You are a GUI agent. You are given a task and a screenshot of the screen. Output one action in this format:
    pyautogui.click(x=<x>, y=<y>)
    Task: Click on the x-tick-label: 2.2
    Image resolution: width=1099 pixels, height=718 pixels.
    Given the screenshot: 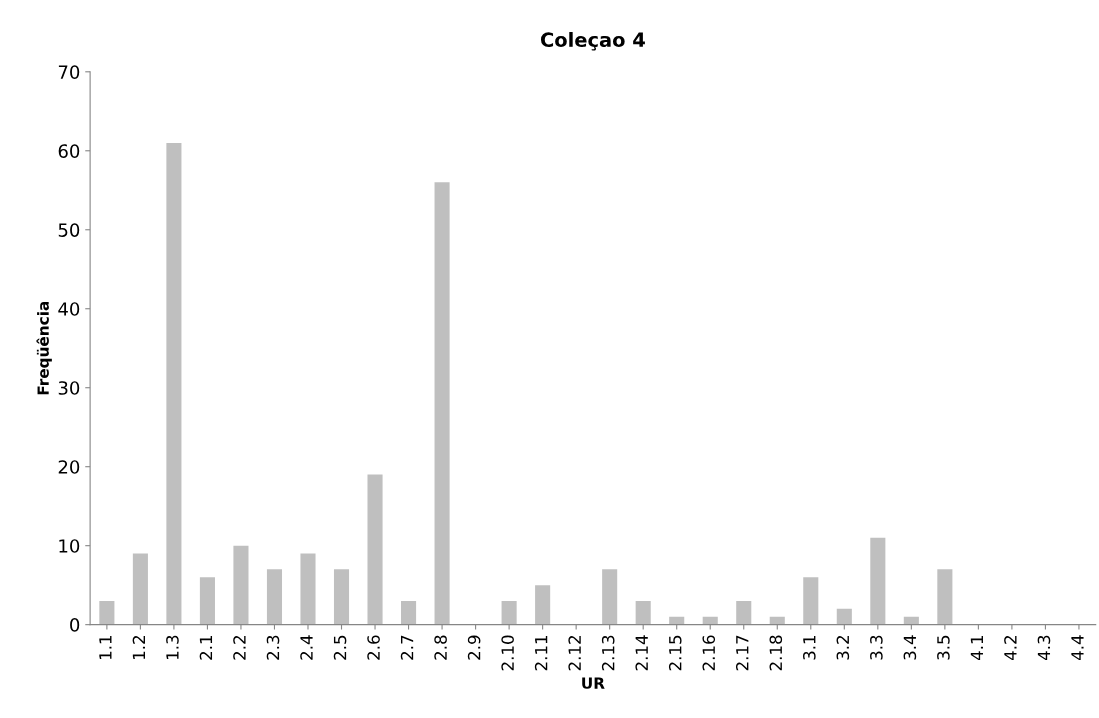 What is the action you would take?
    pyautogui.click(x=239, y=648)
    